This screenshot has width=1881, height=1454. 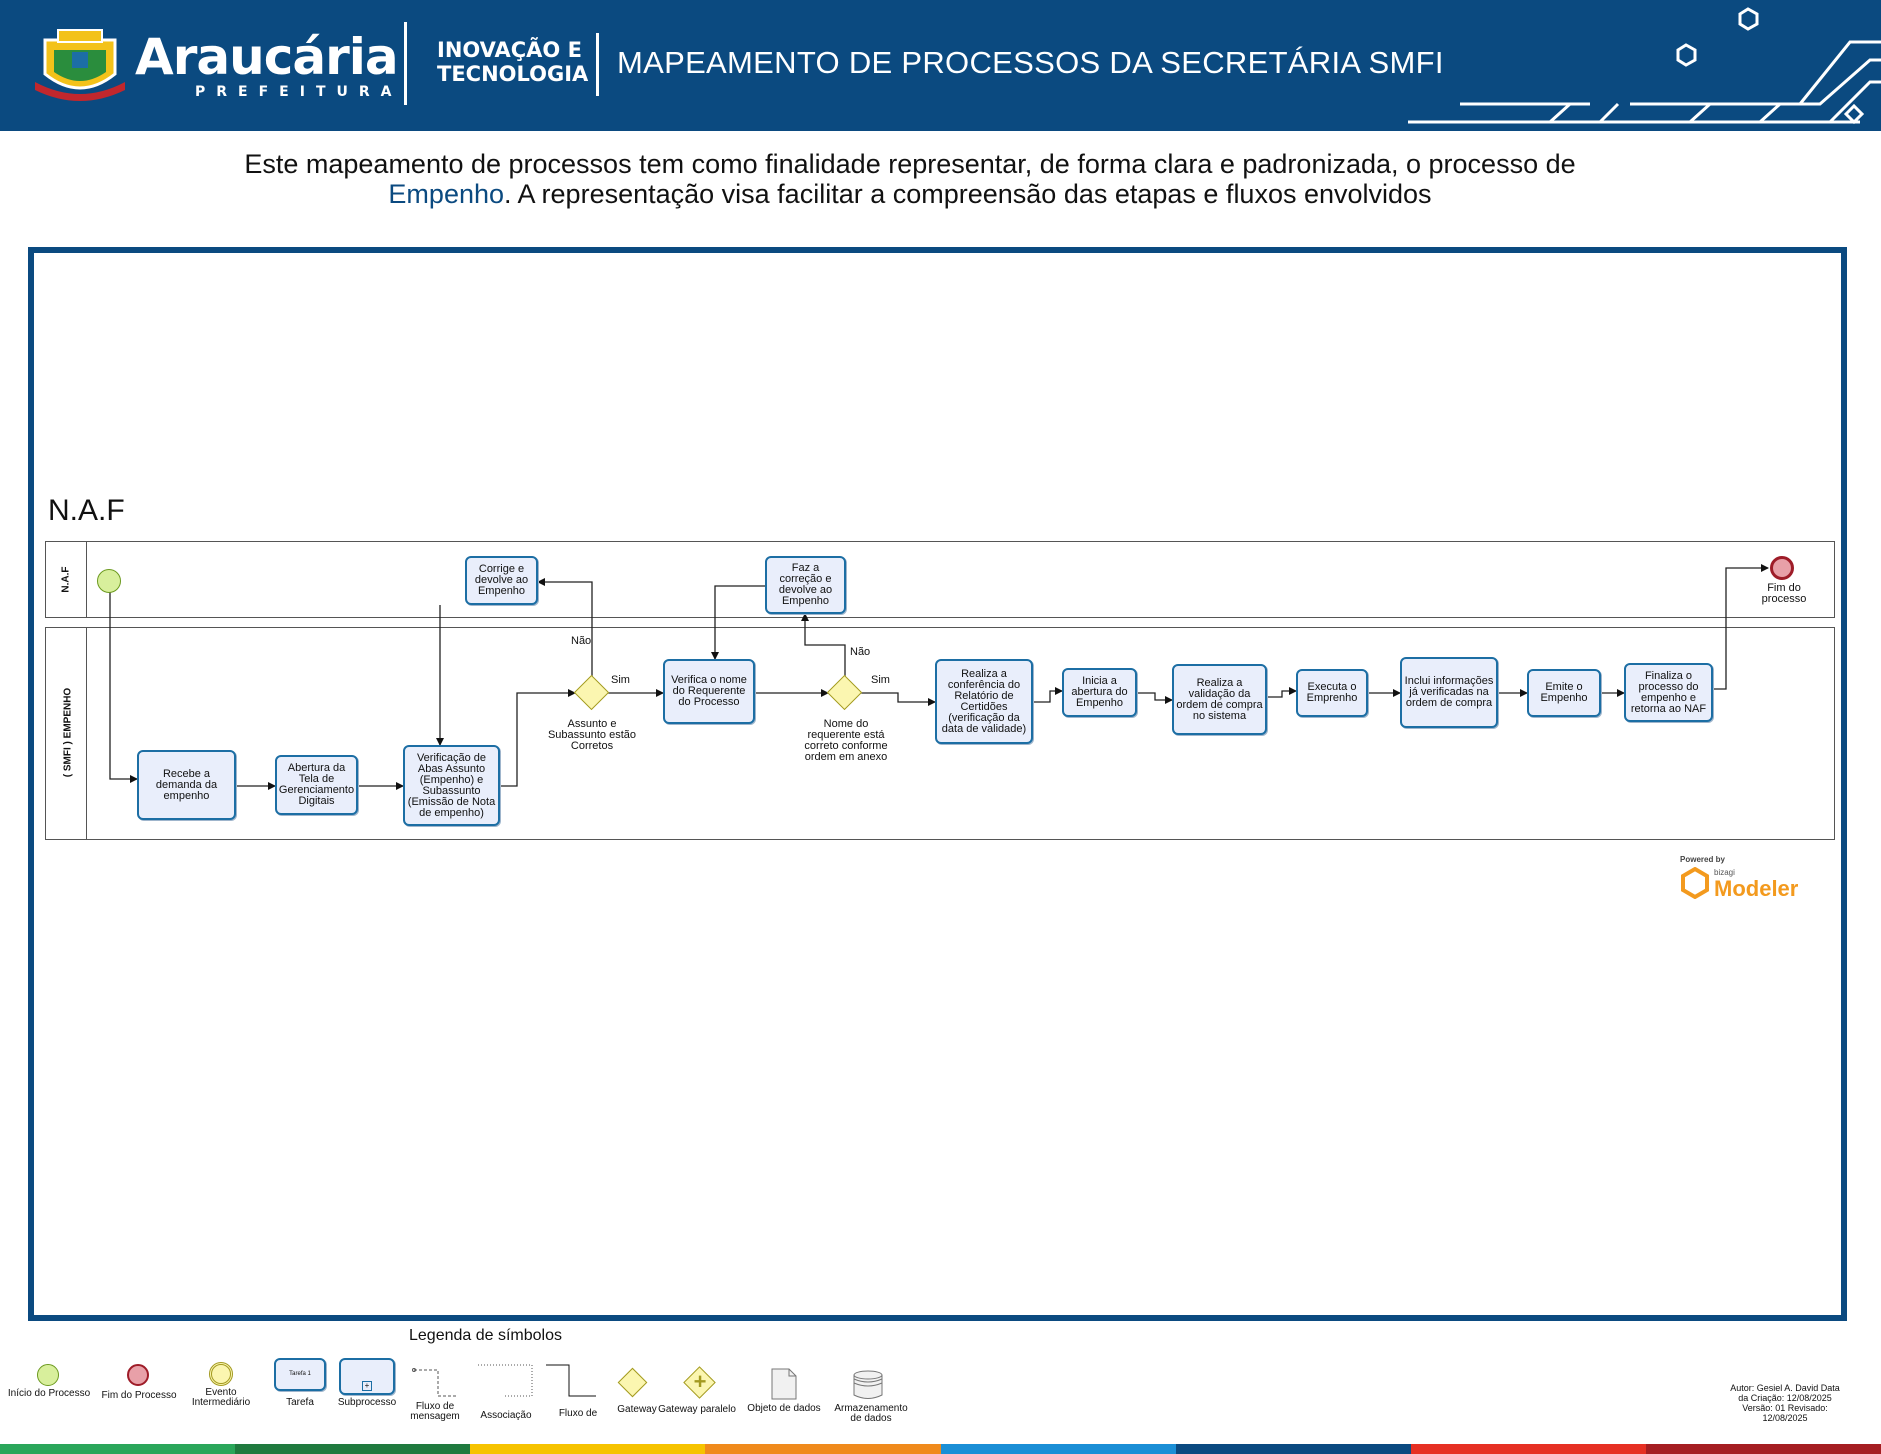 I want to click on unit-name: INOVAÇÃO E TECNOLOGIA, so click(x=512, y=62).